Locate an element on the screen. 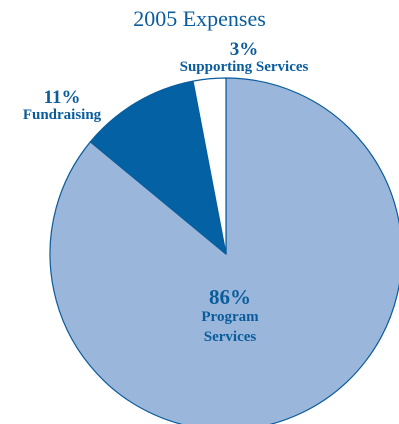  program-services-name-line-1: Program is located at coordinates (230, 317).